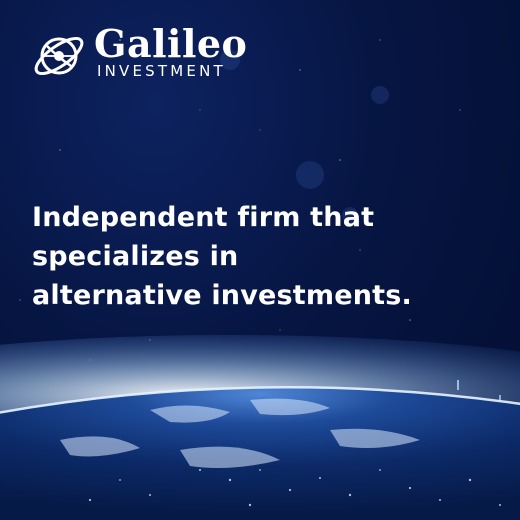 The image size is (520, 520). What do you see at coordinates (171, 43) in the screenshot?
I see `brand-name: Galileo` at bounding box center [171, 43].